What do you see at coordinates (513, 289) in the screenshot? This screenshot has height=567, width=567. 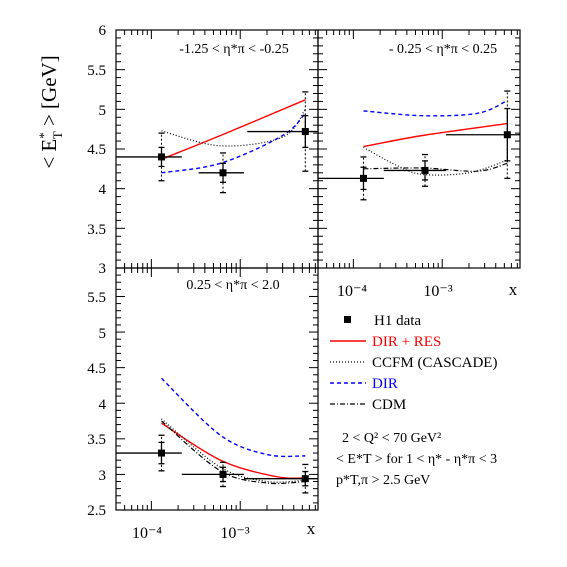 I see `x-axis-symbol-top-right: x` at bounding box center [513, 289].